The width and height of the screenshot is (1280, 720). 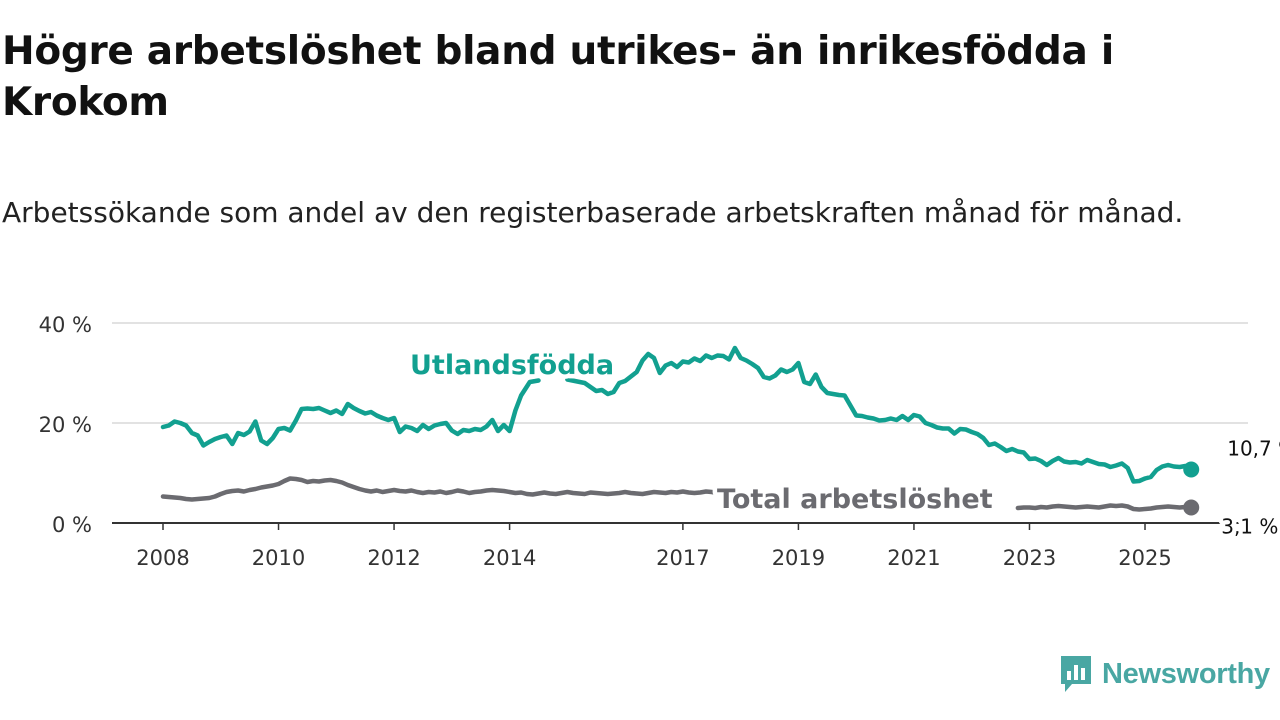 I want to click on end-value-total-halo: 3,1 %, so click(x=1249, y=527).